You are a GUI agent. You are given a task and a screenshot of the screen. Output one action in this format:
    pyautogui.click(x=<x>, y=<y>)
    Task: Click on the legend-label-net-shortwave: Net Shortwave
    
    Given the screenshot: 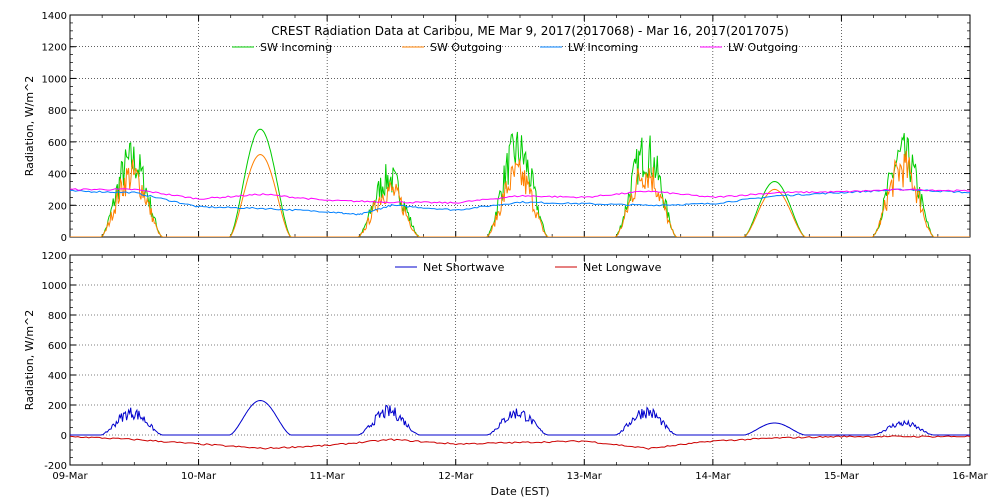 What is the action you would take?
    pyautogui.click(x=464, y=267)
    